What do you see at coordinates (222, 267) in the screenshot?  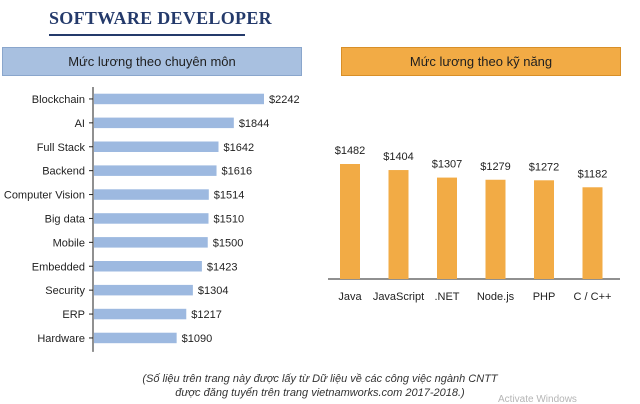 I see `specialty-value-label: $1423` at bounding box center [222, 267].